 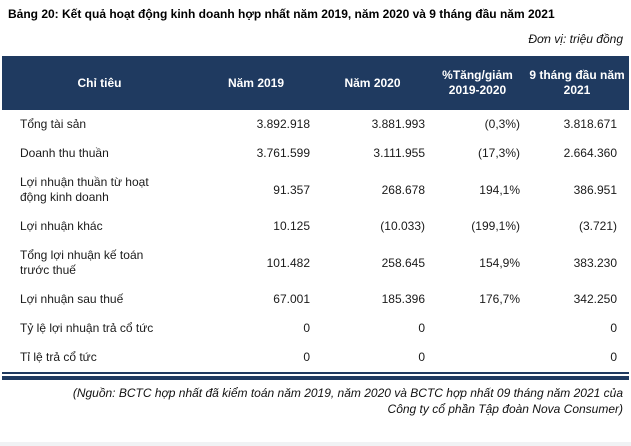 What do you see at coordinates (403, 262) in the screenshot?
I see `value-cell: 258.645` at bounding box center [403, 262].